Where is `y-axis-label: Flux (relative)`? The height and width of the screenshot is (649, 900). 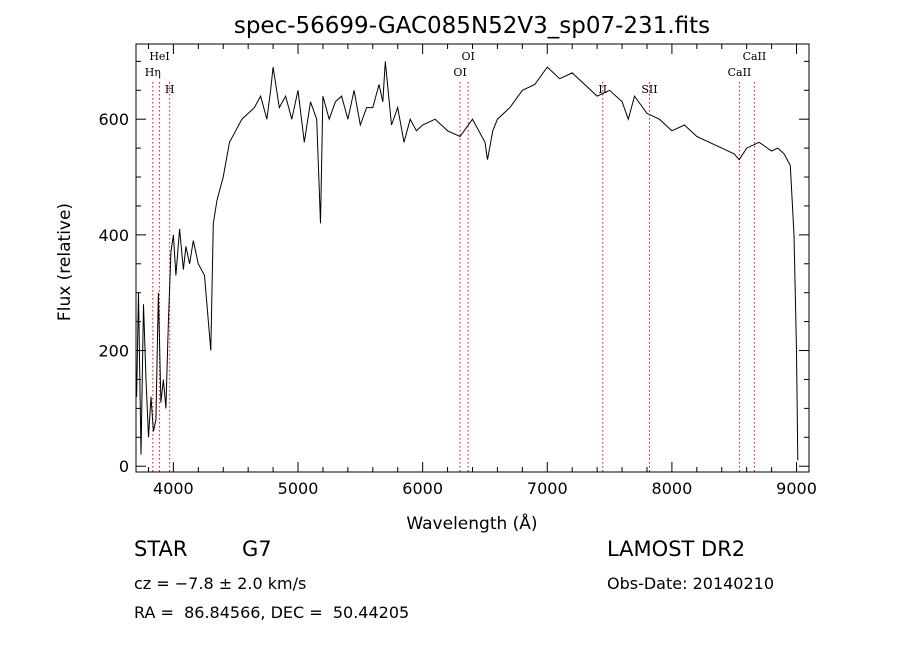
y-axis-label: Flux (relative) is located at coordinates (65, 262).